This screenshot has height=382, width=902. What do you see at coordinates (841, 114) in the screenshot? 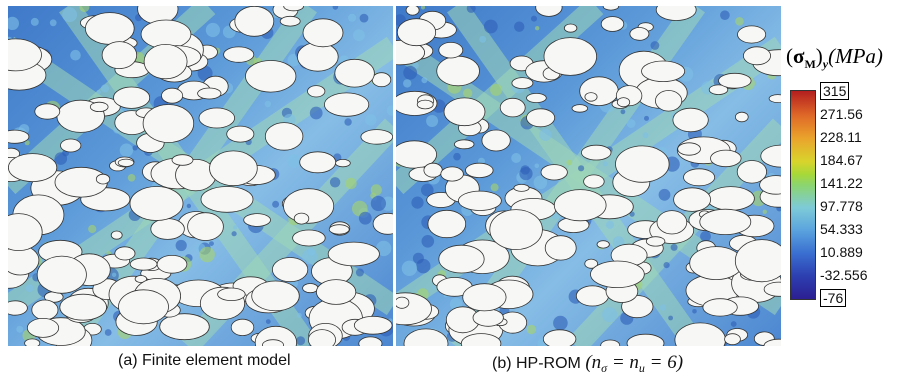
I see `colorbar-tick: 271.56` at bounding box center [841, 114].